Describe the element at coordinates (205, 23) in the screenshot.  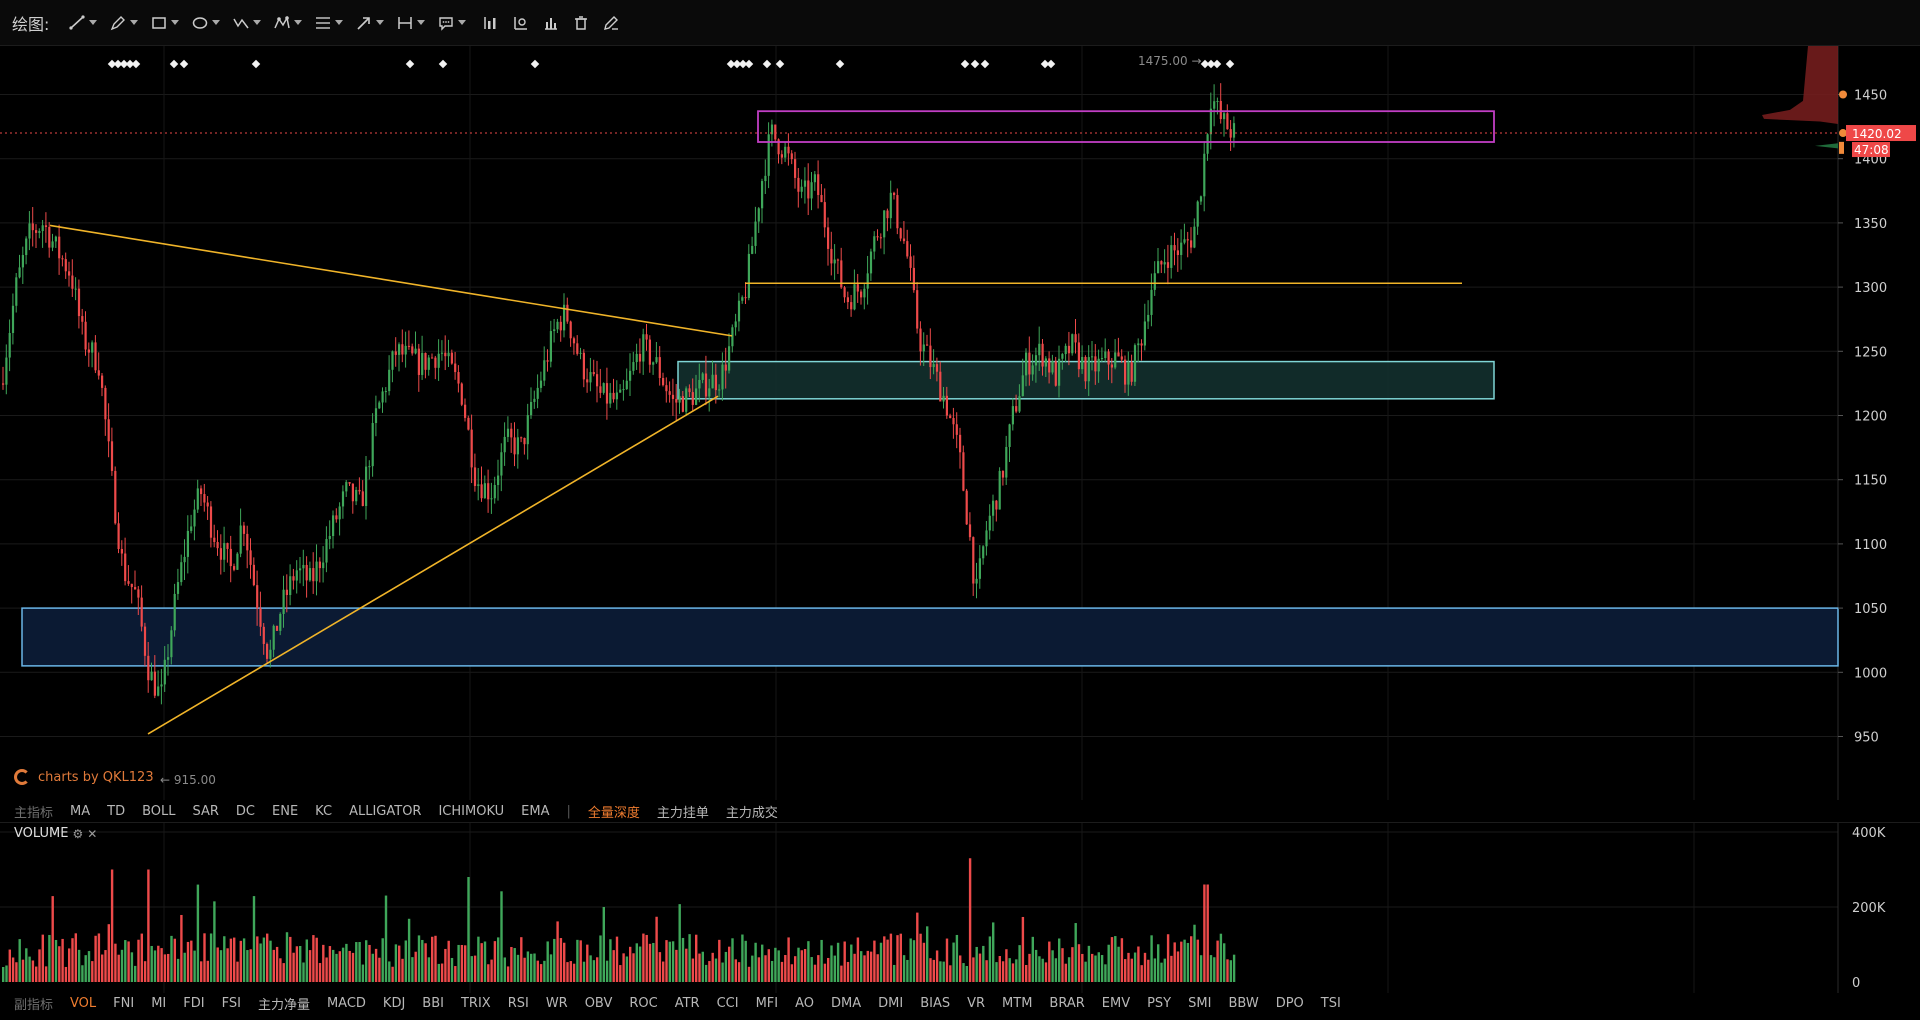
I see `toolbar-tool-ellipse` at that location.